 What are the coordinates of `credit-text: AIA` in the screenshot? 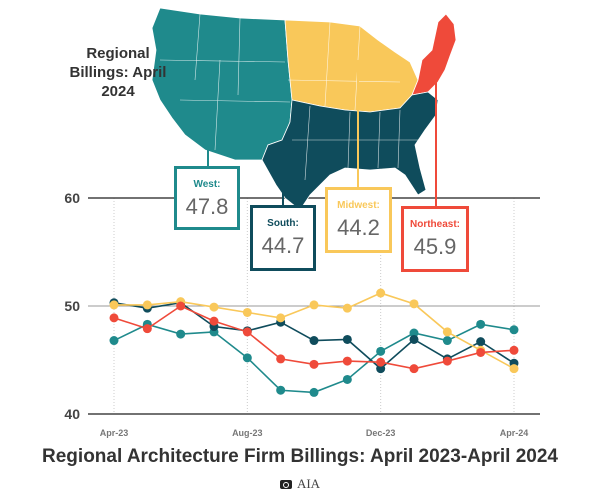 It's located at (308, 483).